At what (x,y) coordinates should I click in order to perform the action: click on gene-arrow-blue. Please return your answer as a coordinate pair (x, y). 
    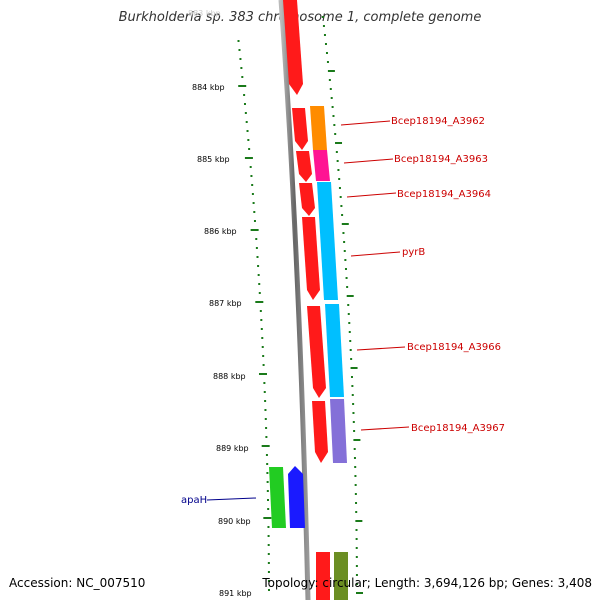
    Looking at the image, I should click on (296, 497).